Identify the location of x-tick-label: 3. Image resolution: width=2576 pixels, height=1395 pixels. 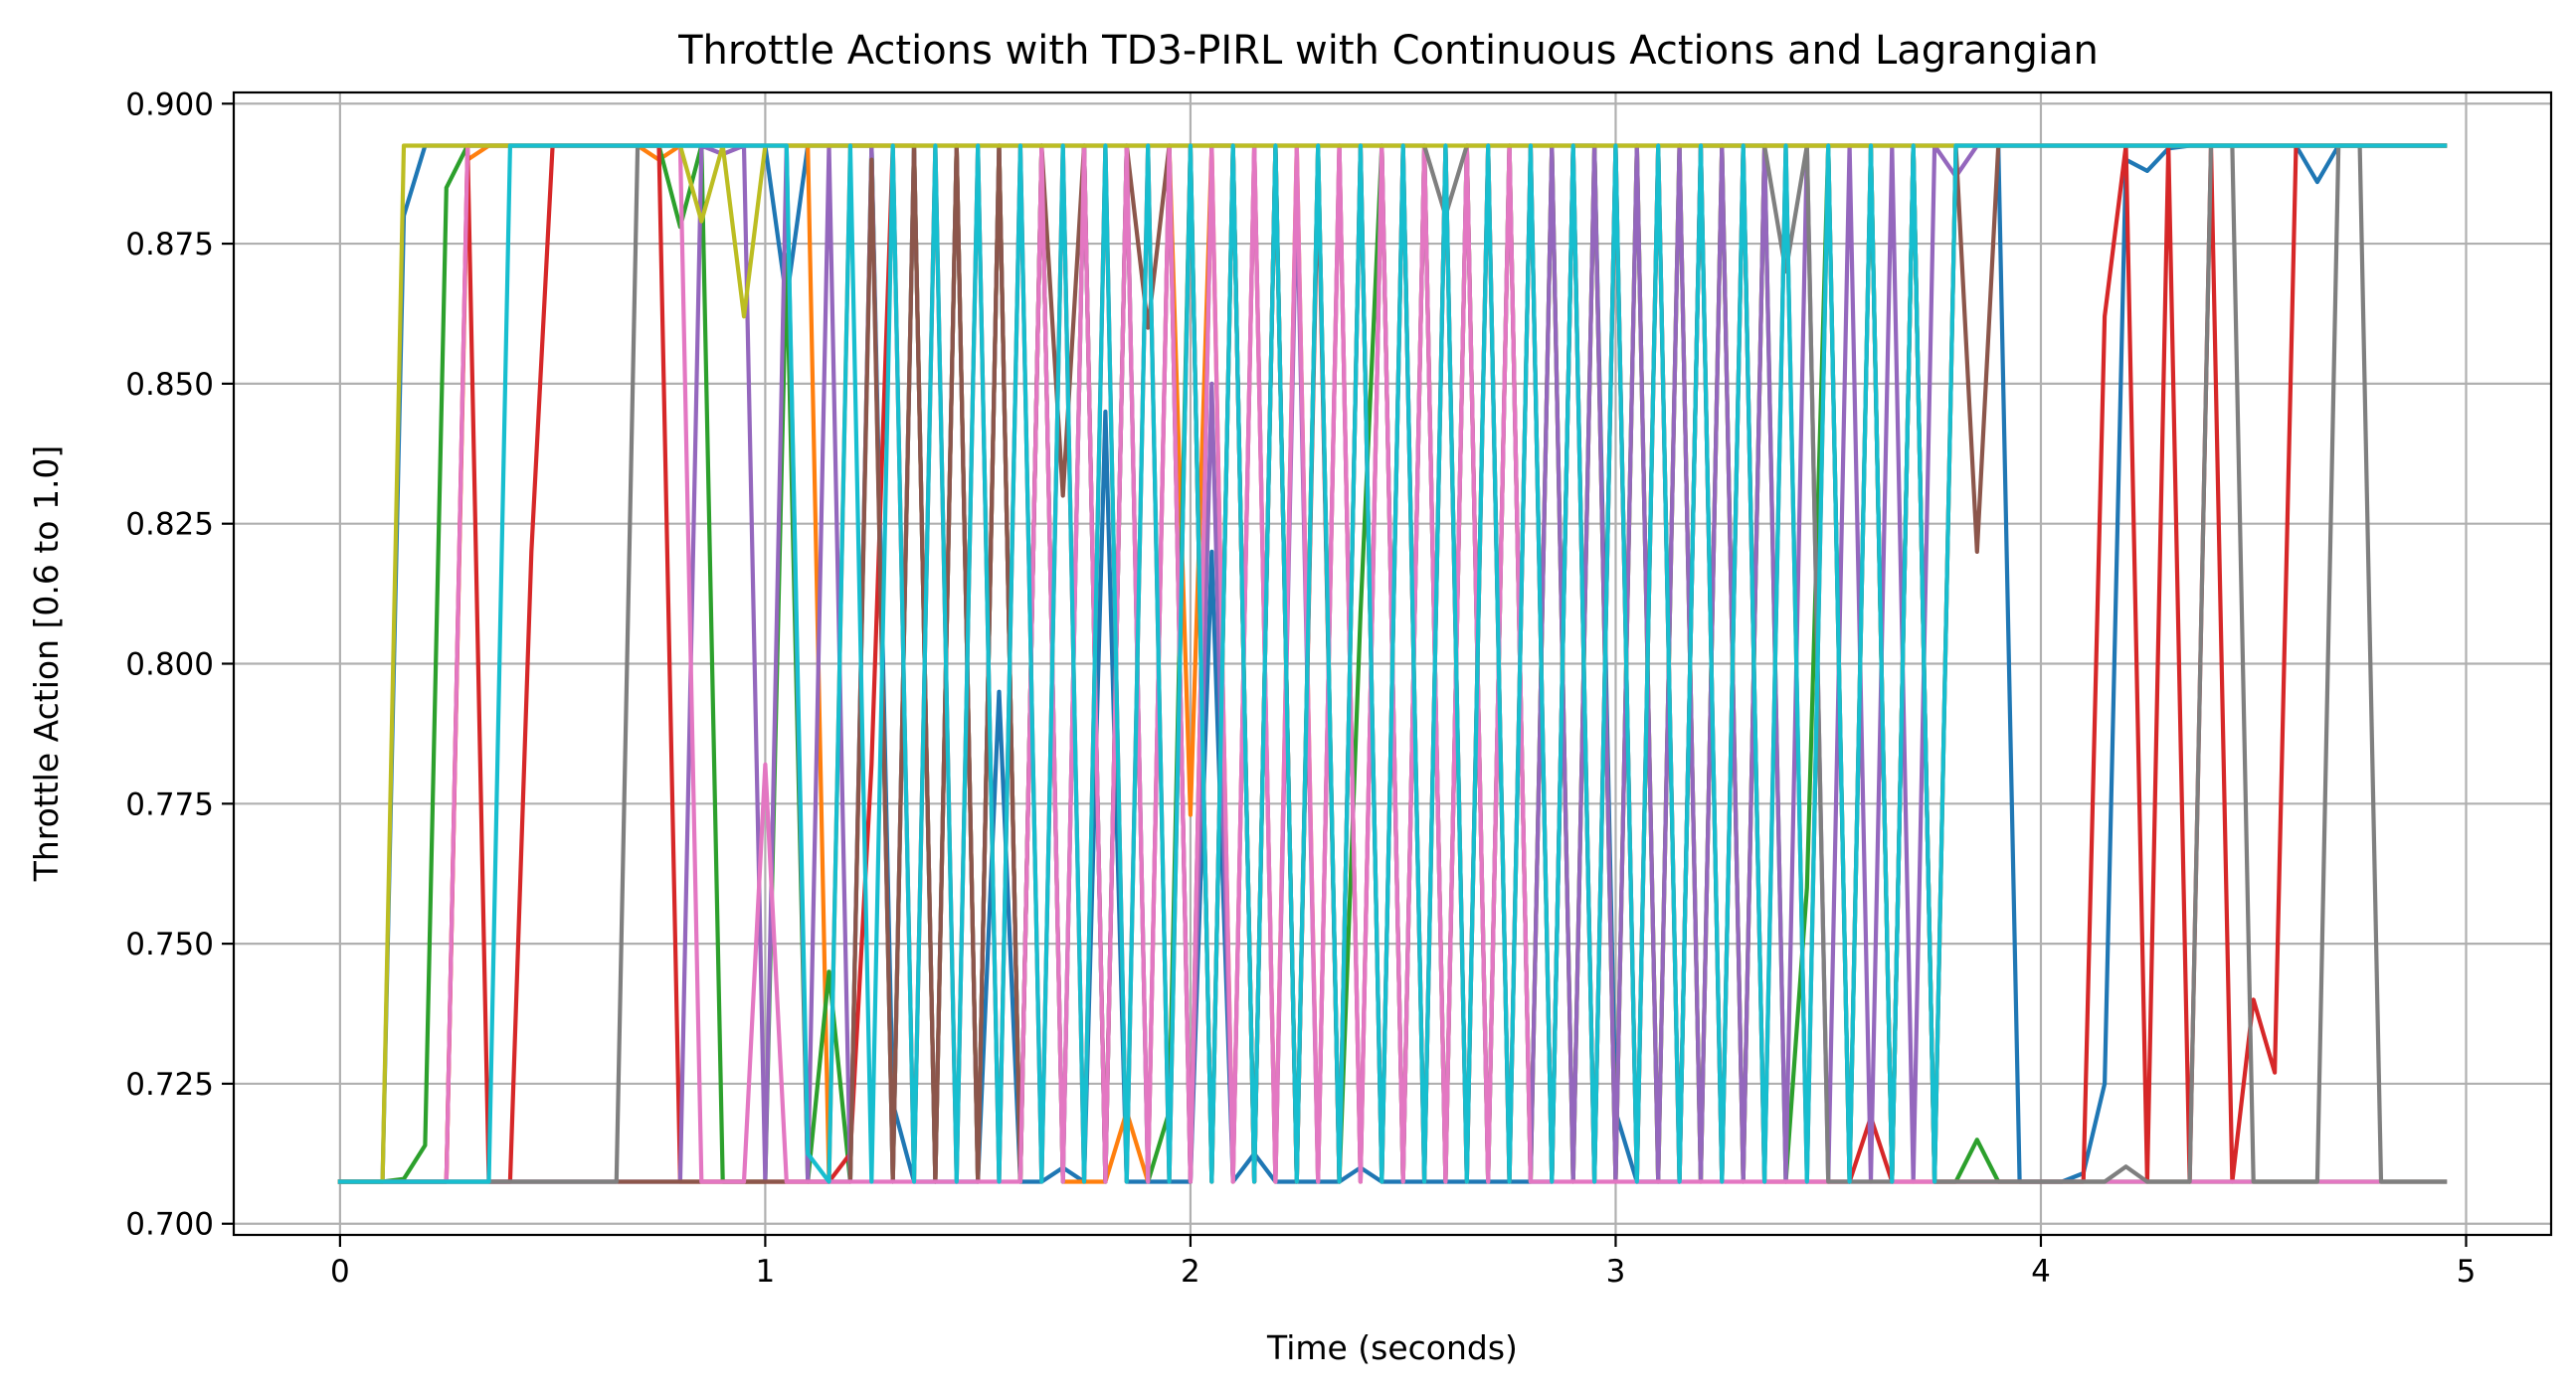
(1616, 1272).